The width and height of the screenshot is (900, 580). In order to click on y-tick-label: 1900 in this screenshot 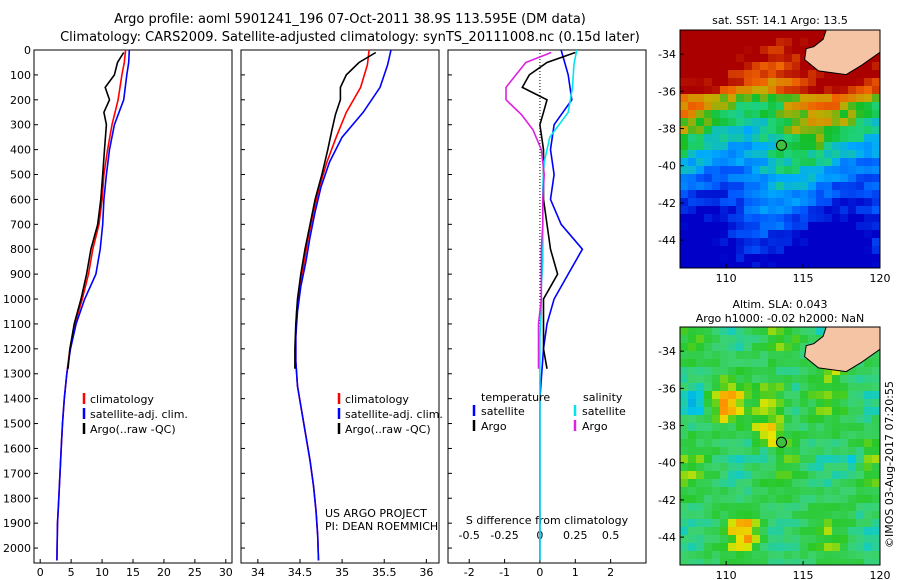, I will do `click(17, 523)`.